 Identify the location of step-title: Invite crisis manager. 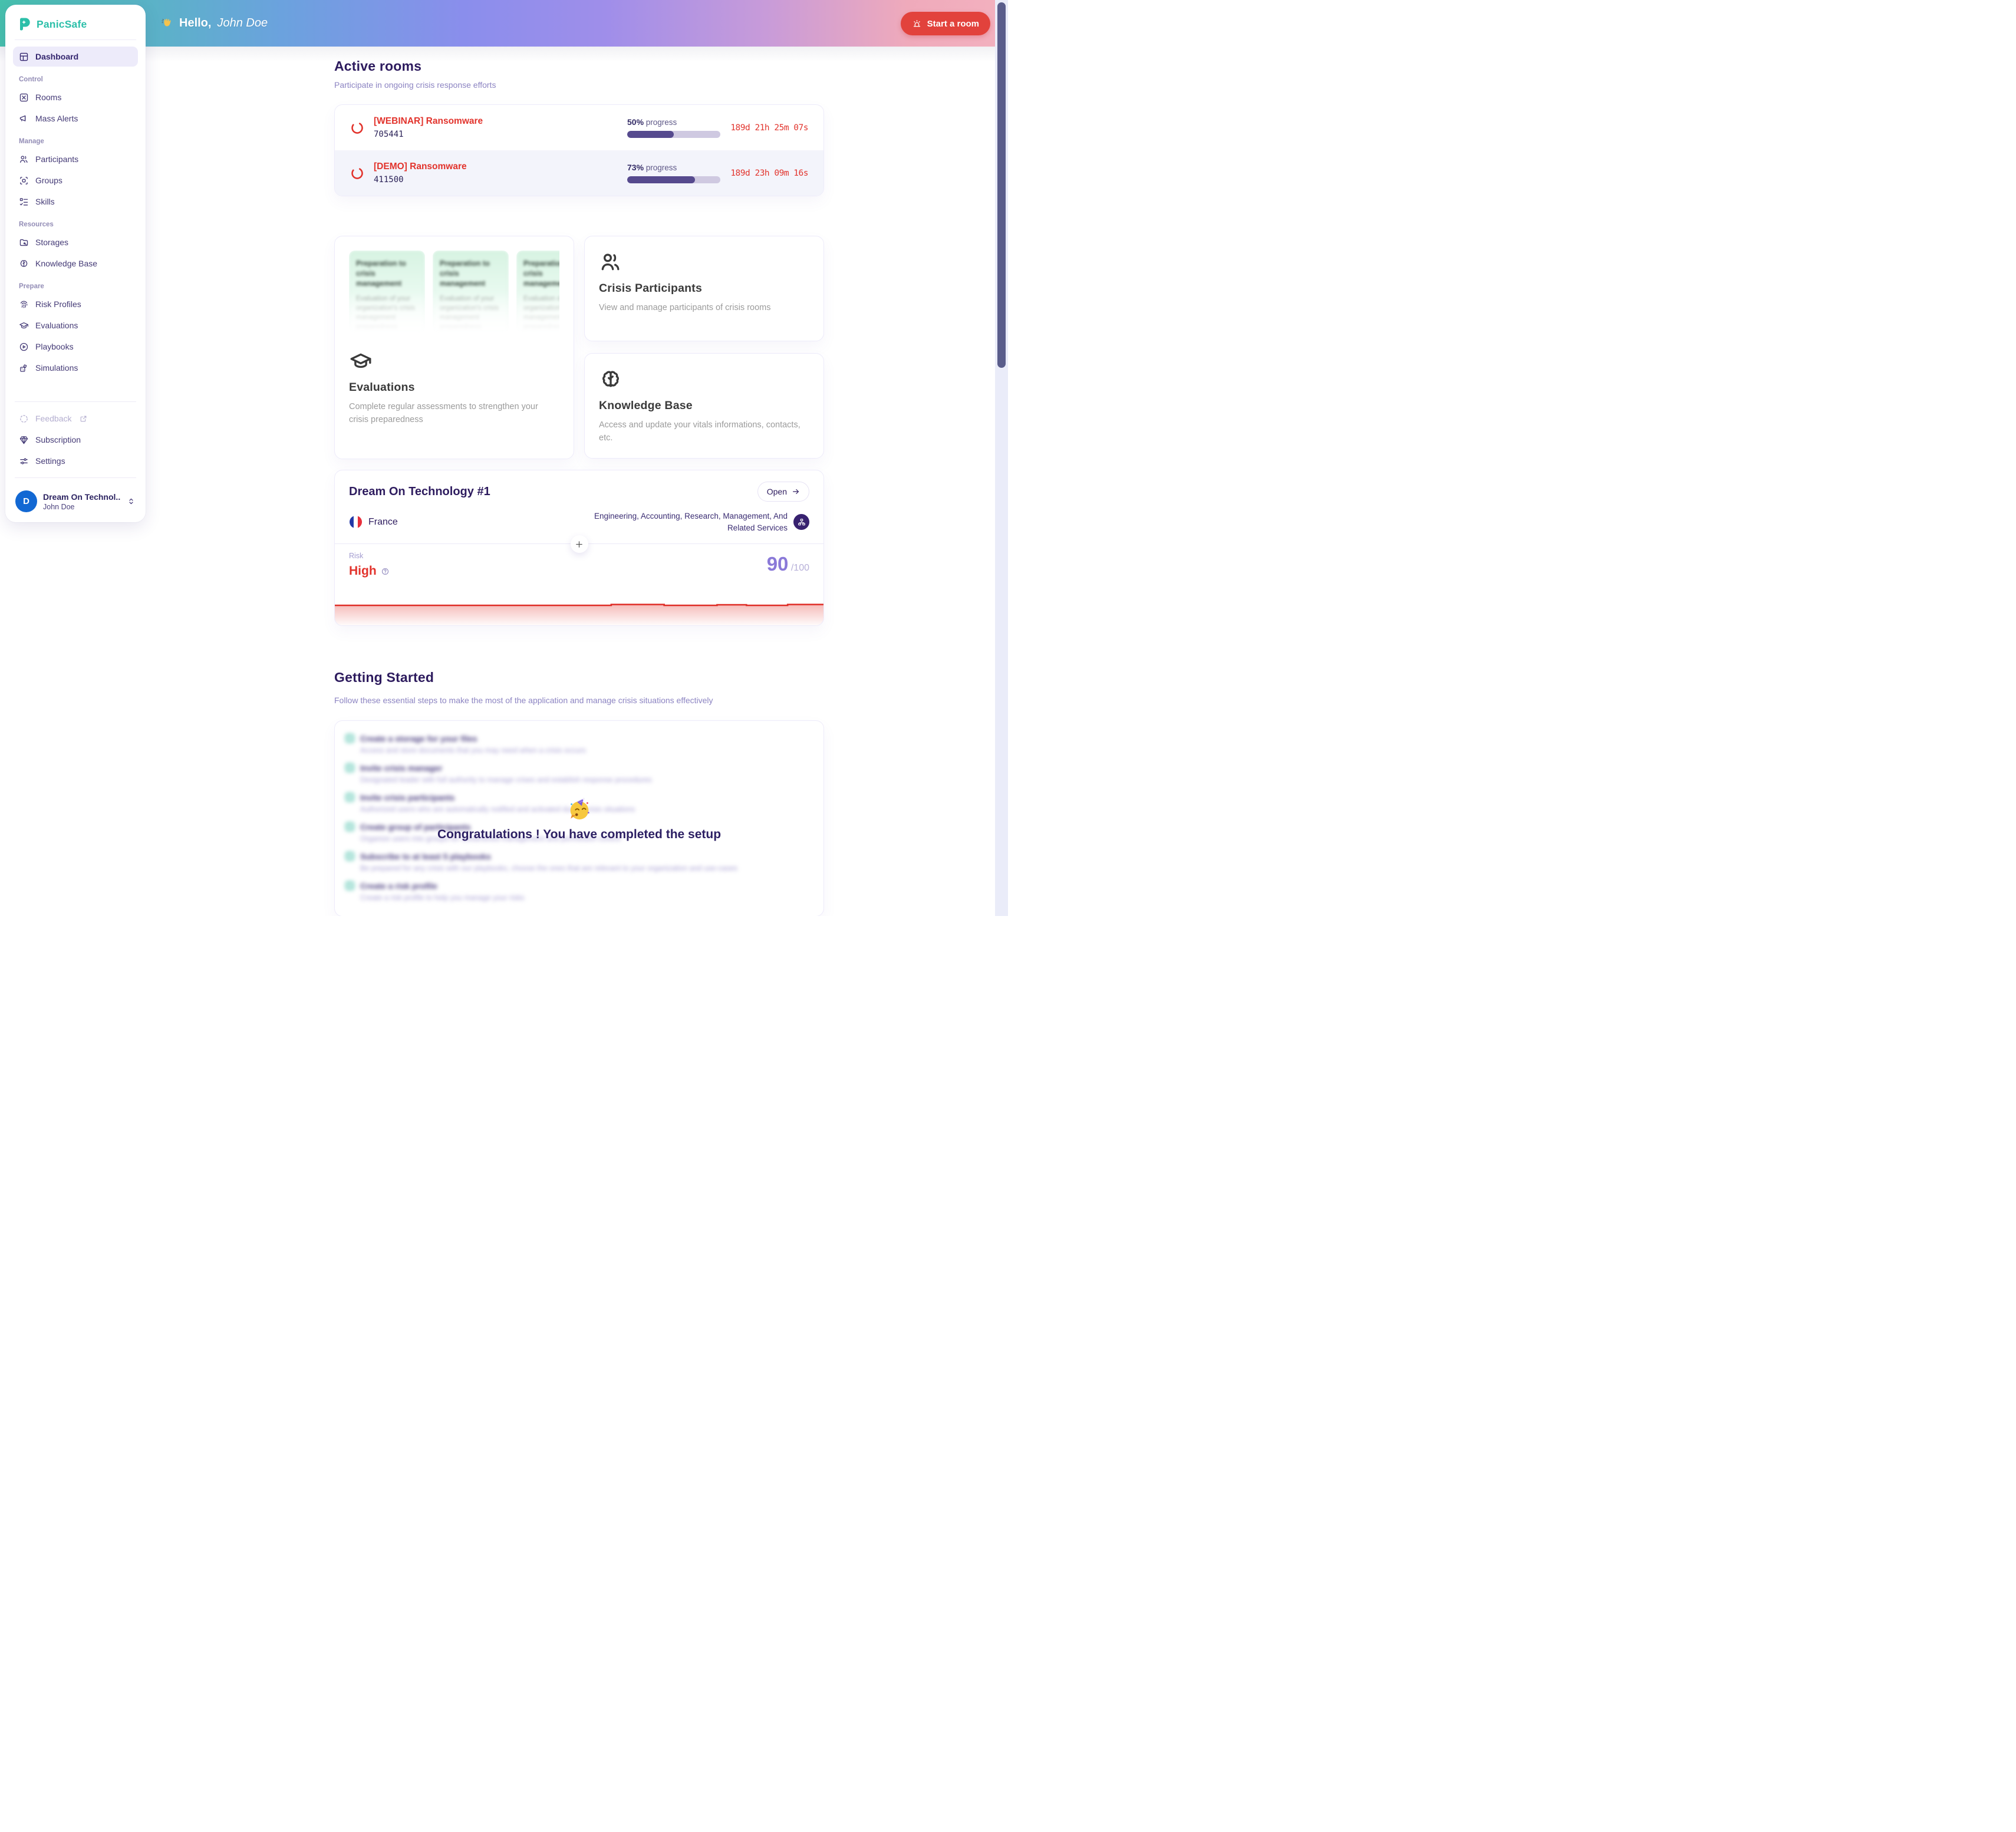
(401, 768).